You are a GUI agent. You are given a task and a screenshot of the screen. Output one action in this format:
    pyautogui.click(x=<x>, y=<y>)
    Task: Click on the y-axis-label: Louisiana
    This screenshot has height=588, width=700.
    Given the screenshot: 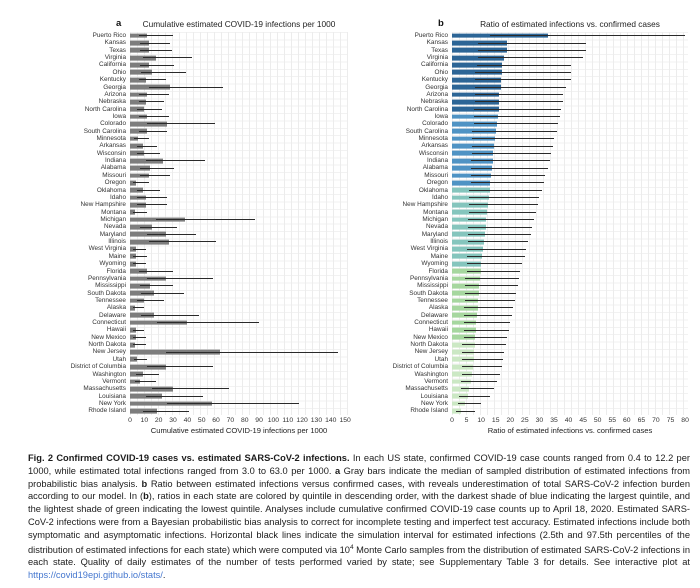 What is the action you would take?
    pyautogui.click(x=434, y=396)
    